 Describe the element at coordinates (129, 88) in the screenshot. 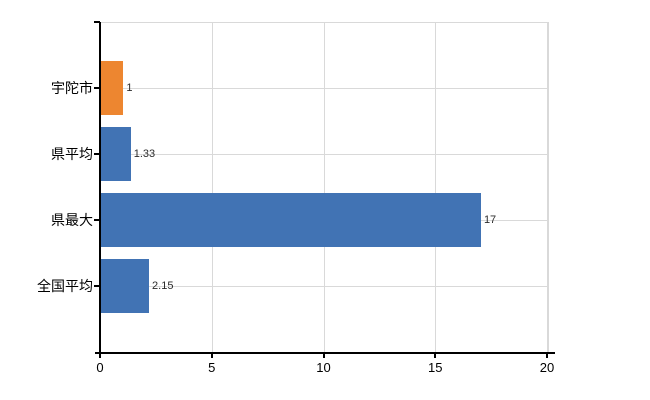

I see `bar-value-label: 1` at that location.